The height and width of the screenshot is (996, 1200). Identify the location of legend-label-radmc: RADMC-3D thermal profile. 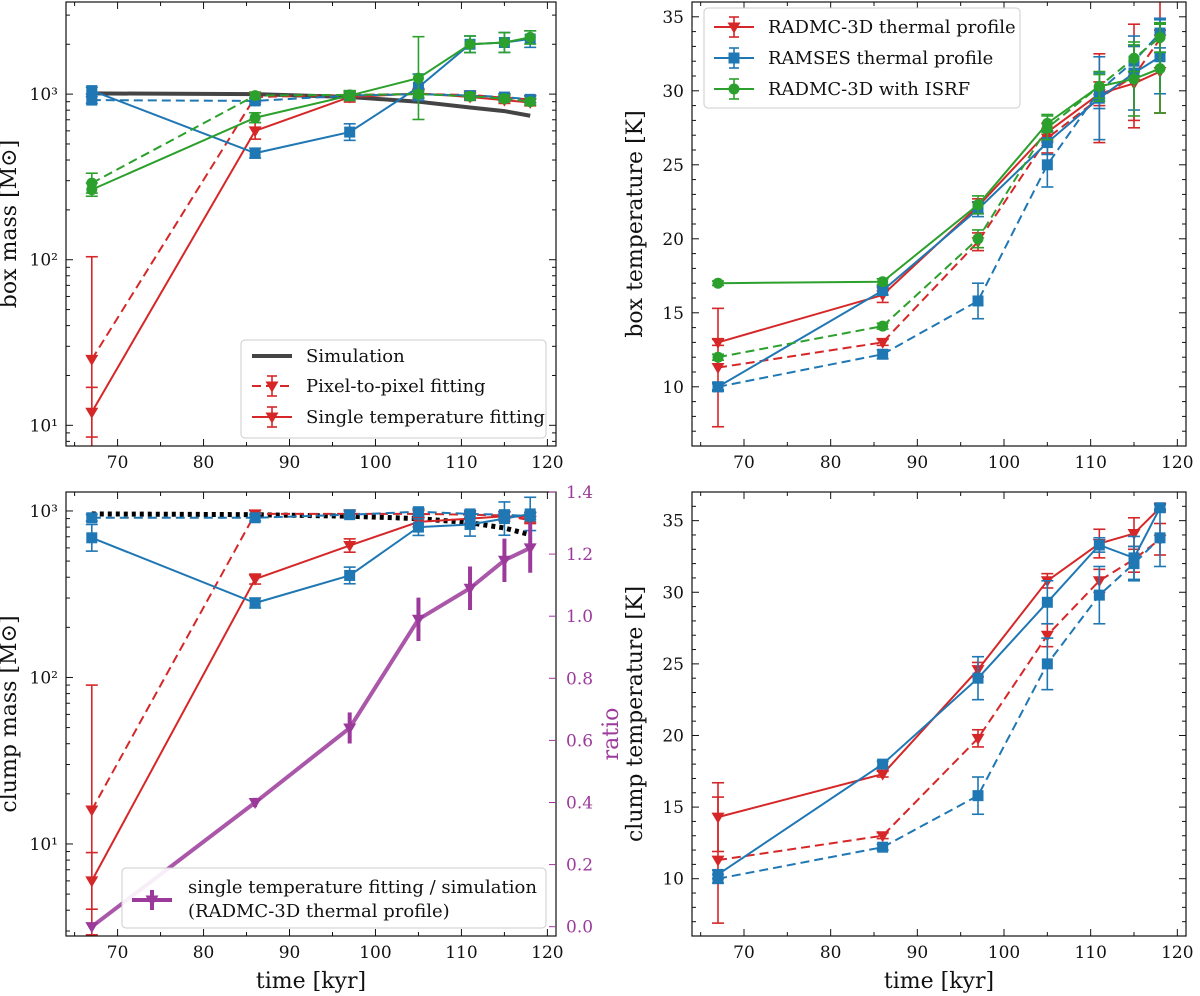
(892, 27).